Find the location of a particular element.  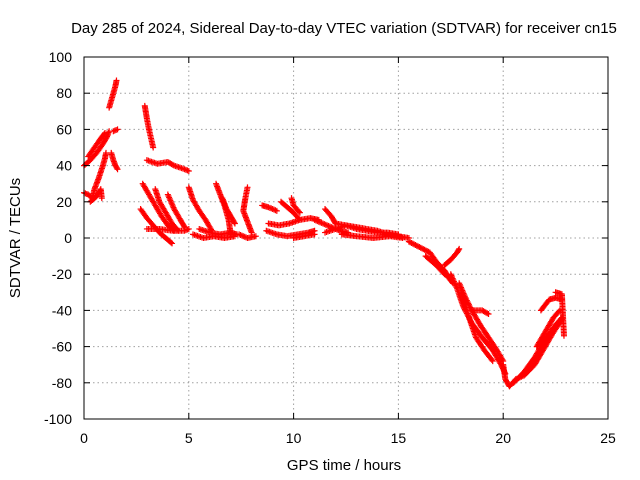

y-tick-label: 60 is located at coordinates (64, 129).